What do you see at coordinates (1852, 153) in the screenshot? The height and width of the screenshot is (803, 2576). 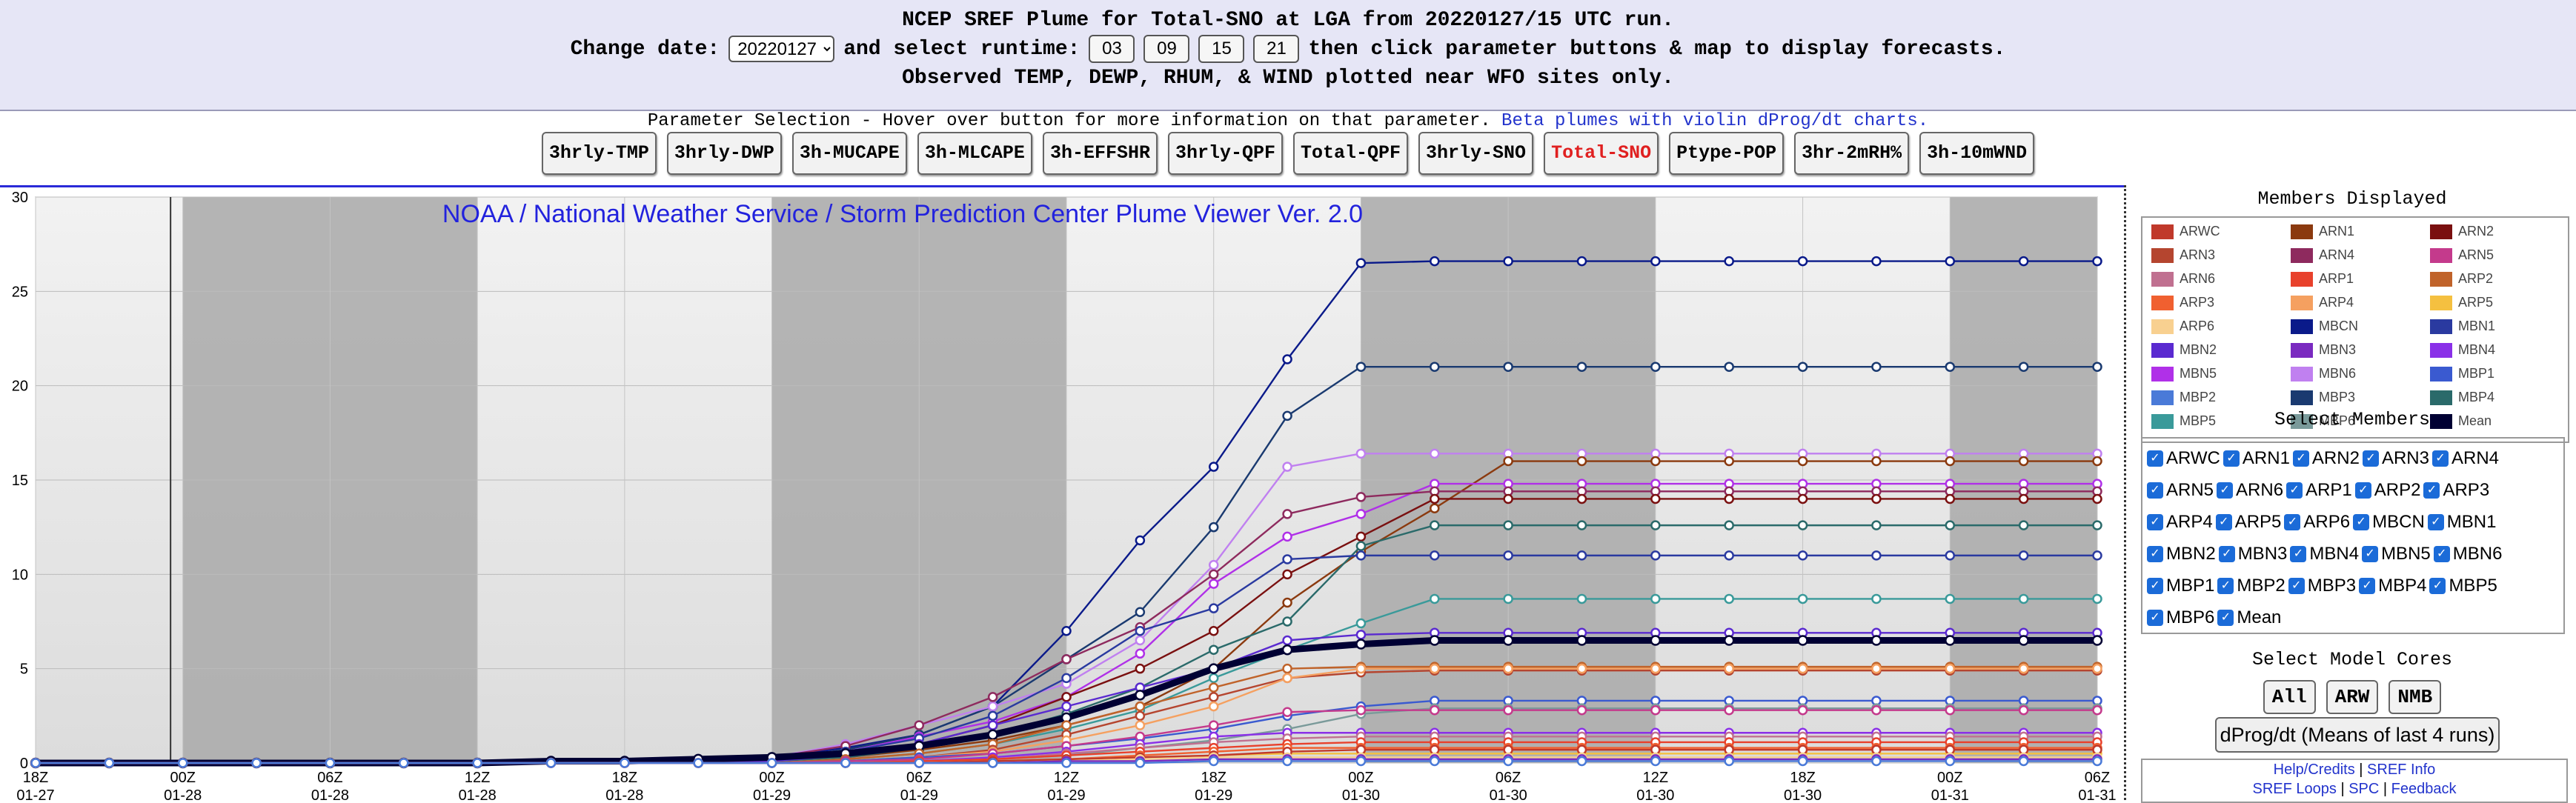 I see `param-button-3hr-2mrh-: 3hr-2mRH%` at bounding box center [1852, 153].